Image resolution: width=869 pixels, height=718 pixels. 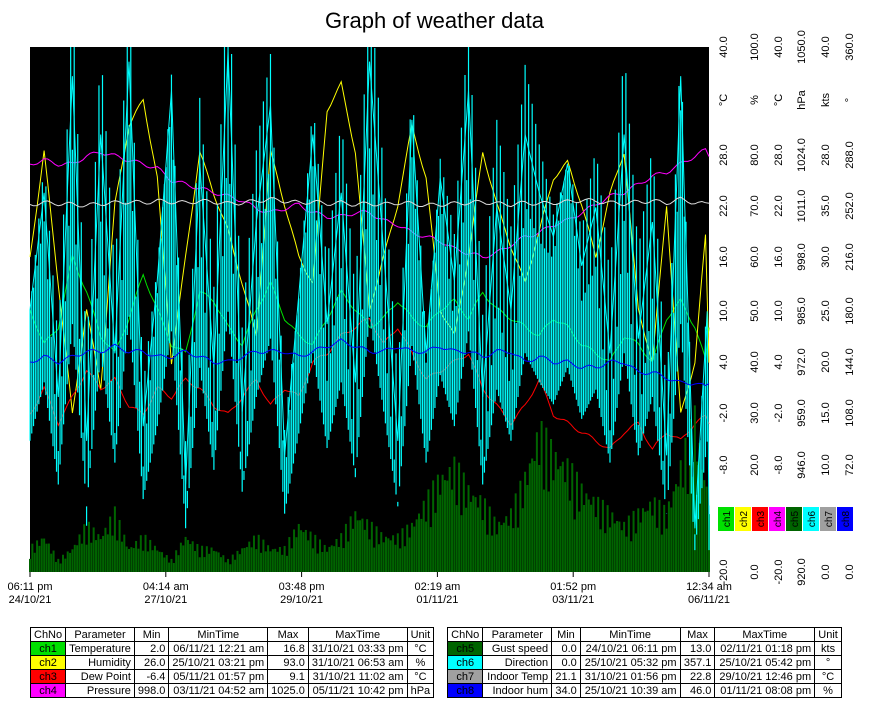 I want to click on table-header-cell: Min, so click(x=151, y=634).